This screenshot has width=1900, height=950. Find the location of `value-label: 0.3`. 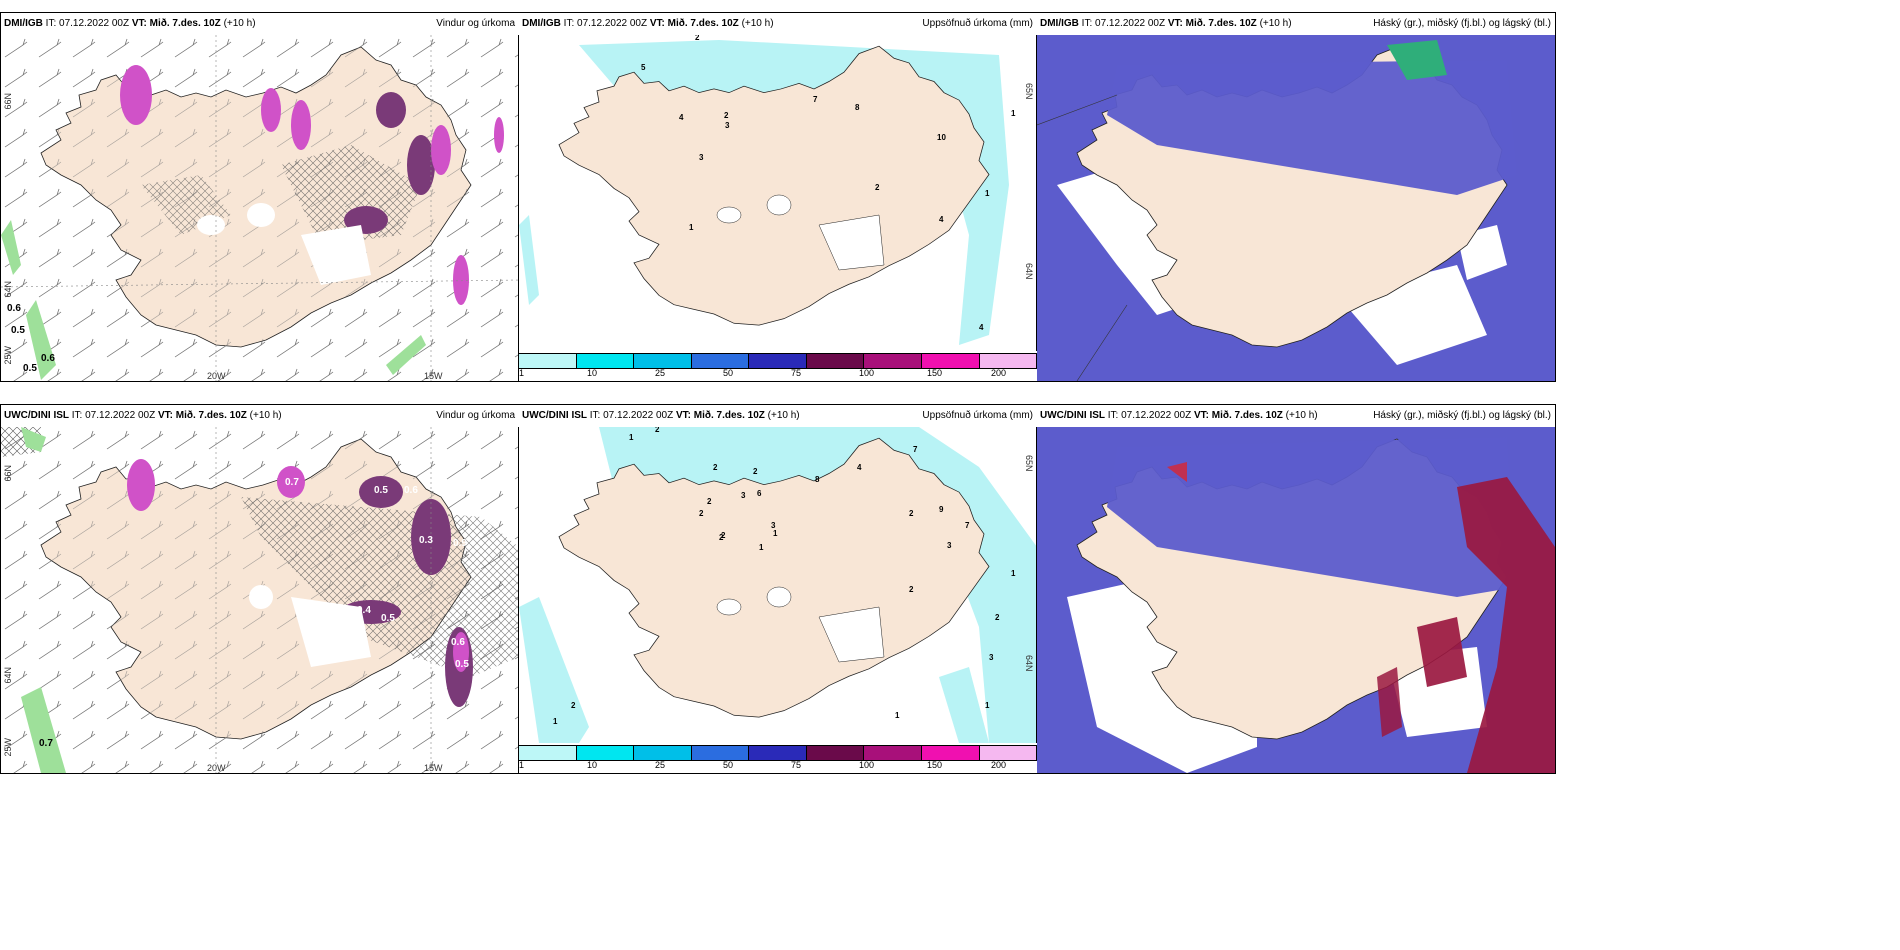

value-label: 0.3 is located at coordinates (426, 540).